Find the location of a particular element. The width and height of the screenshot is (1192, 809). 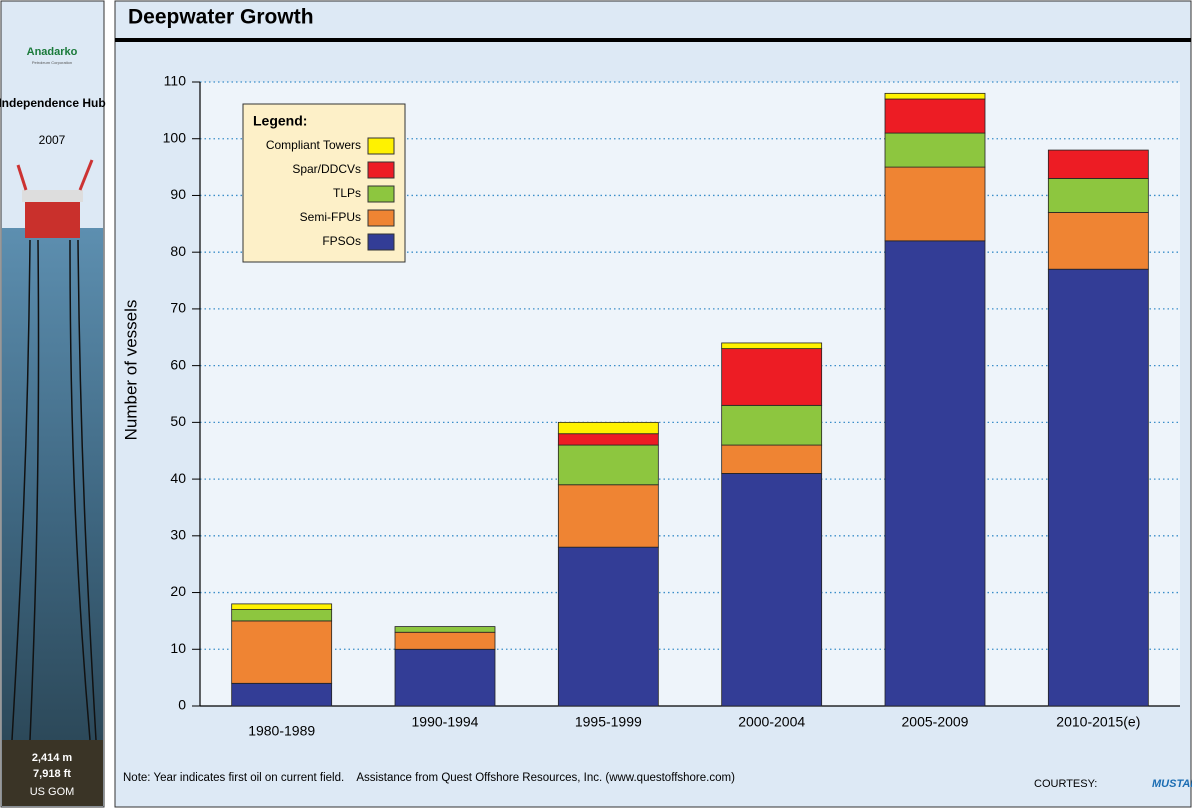

logo: Anadarko is located at coordinates (52, 52).